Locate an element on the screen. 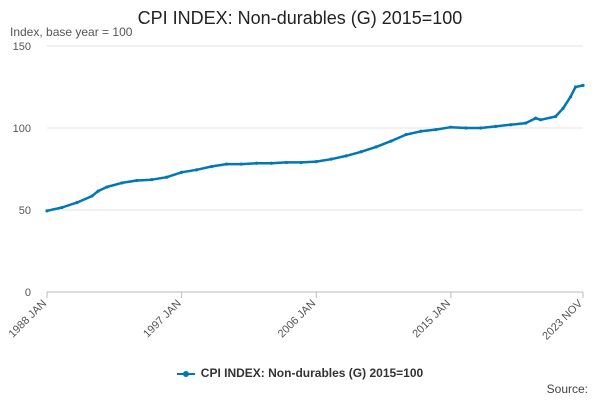  y-tick-label: 0 is located at coordinates (28, 293).